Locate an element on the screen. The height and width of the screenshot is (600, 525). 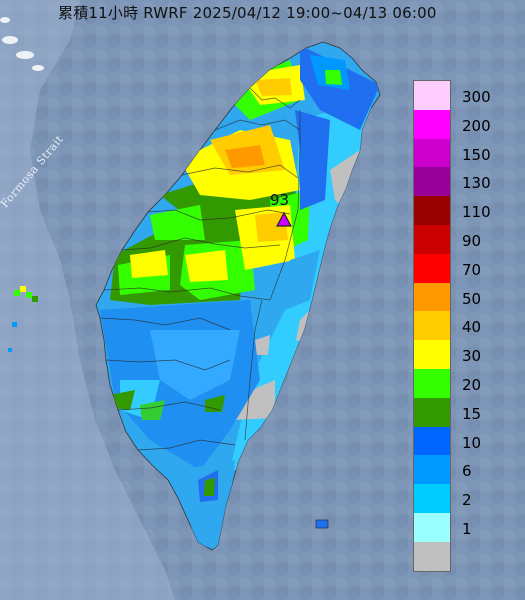
legend-label: 90 is located at coordinates (472, 241).